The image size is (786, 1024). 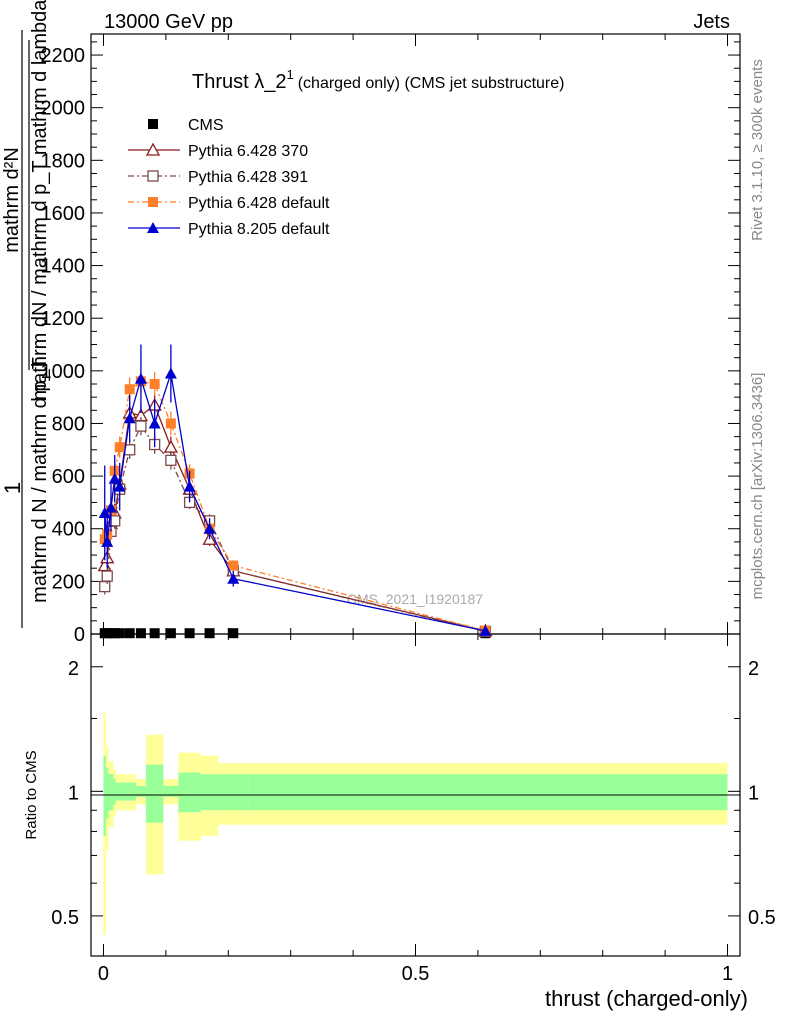 I want to click on jets-label: Jets, so click(x=711, y=22).